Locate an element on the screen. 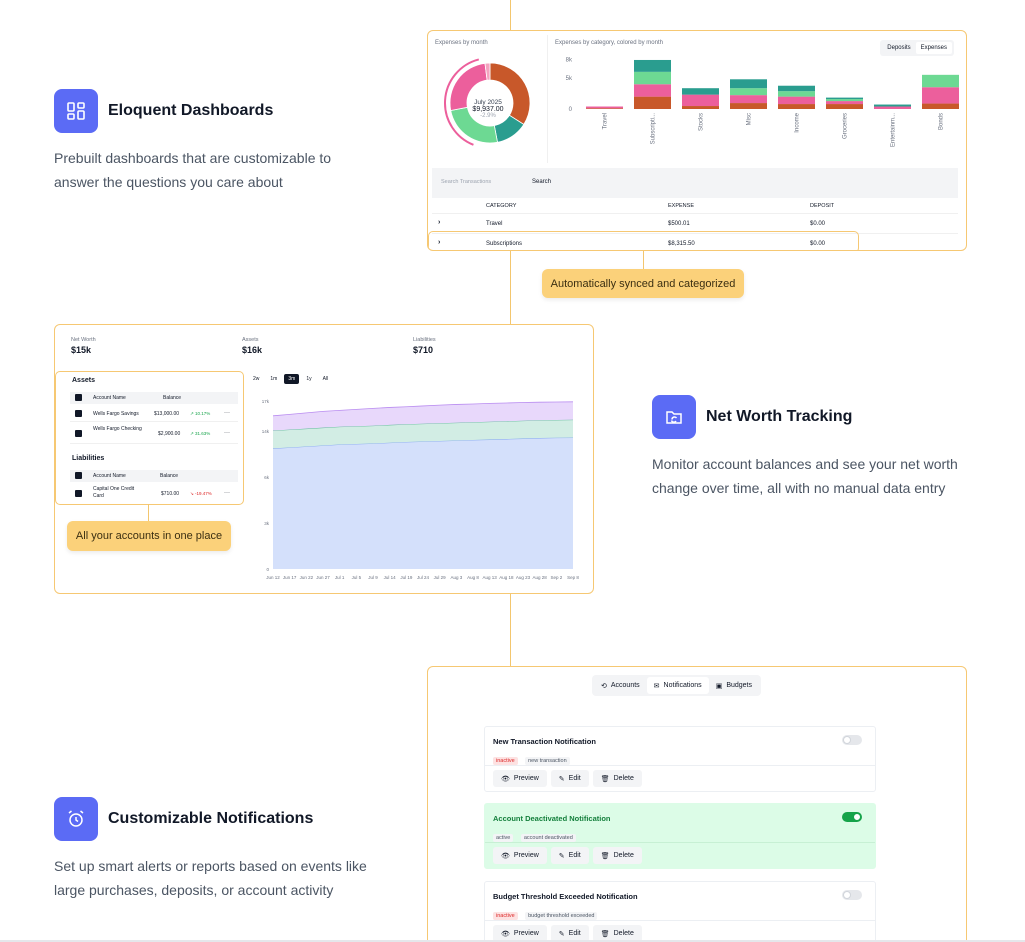 This screenshot has height=942, width=1025. account-name: Wells Fargo Checking is located at coordinates (117, 429).